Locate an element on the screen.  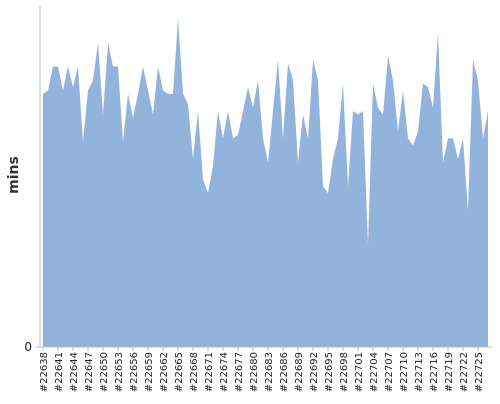
x-tick-label: #22704 is located at coordinates (374, 372).